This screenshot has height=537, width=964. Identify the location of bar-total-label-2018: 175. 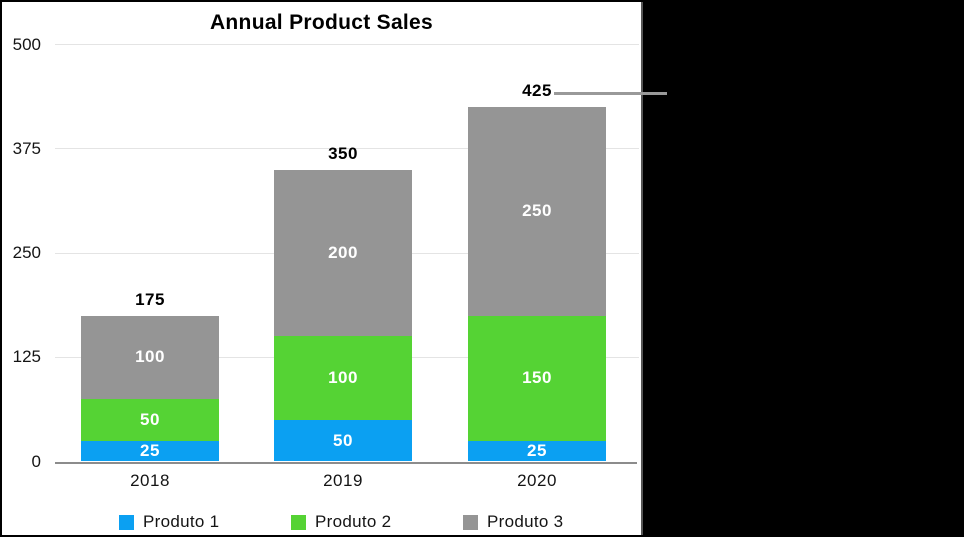
(150, 299).